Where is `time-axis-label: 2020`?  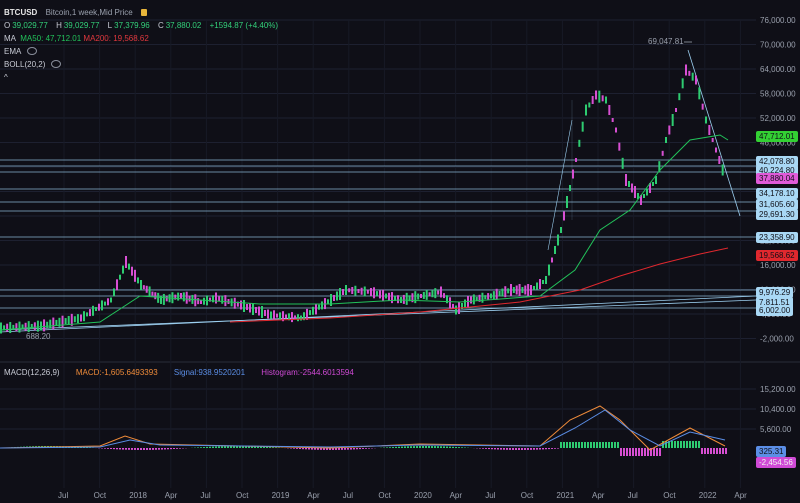 time-axis-label: 2020 is located at coordinates (423, 495).